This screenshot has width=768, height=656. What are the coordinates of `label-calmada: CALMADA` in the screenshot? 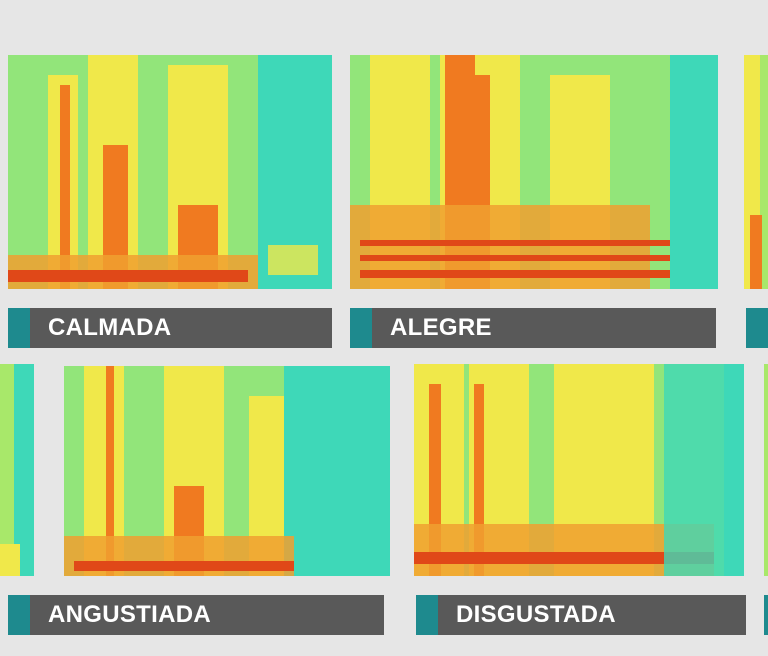 It's located at (170, 328).